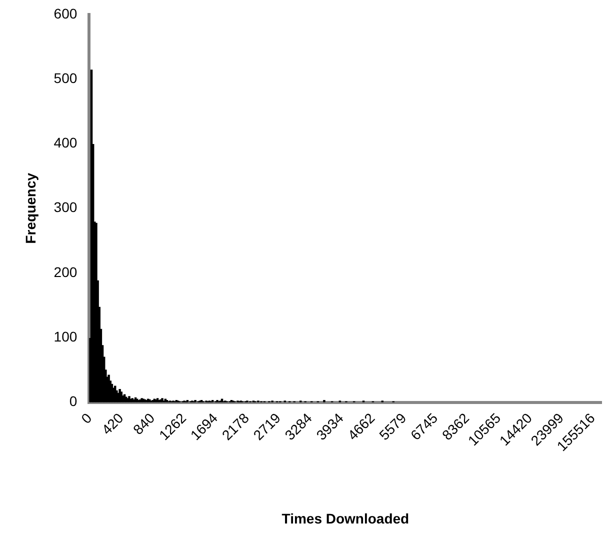 The width and height of the screenshot is (613, 536). I want to click on x-tick-label: 420, so click(112, 424).